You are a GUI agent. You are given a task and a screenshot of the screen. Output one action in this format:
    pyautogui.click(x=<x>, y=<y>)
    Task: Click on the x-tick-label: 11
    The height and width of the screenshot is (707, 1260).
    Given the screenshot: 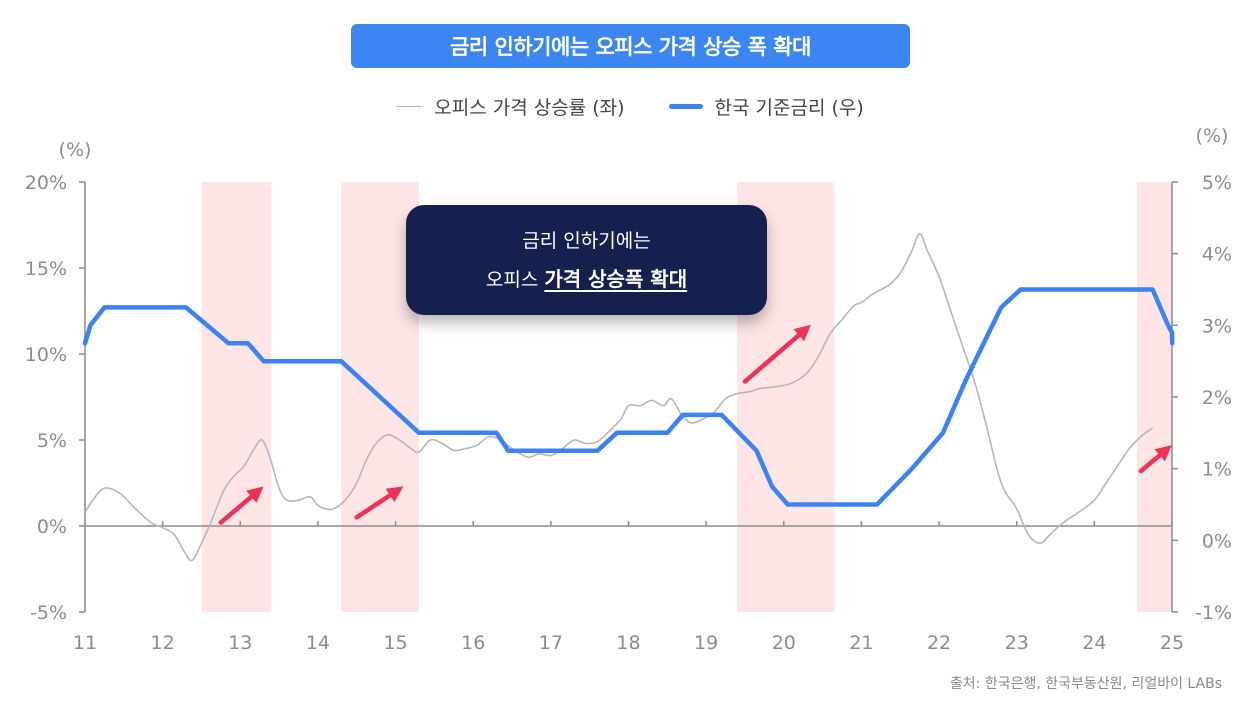 What is the action you would take?
    pyautogui.click(x=85, y=643)
    